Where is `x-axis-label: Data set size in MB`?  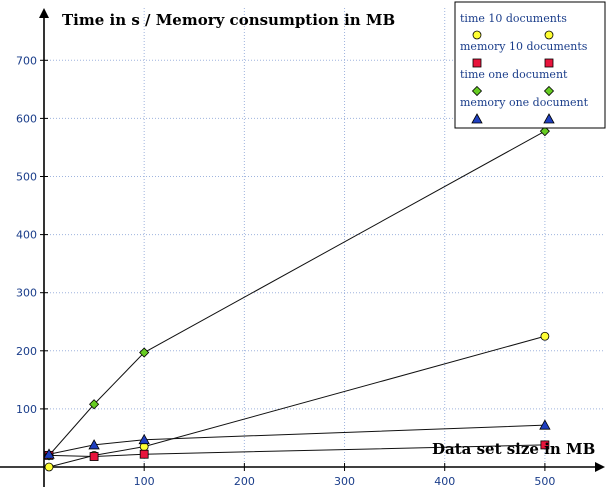
x-axis-label: Data set size in MB is located at coordinates (513, 449).